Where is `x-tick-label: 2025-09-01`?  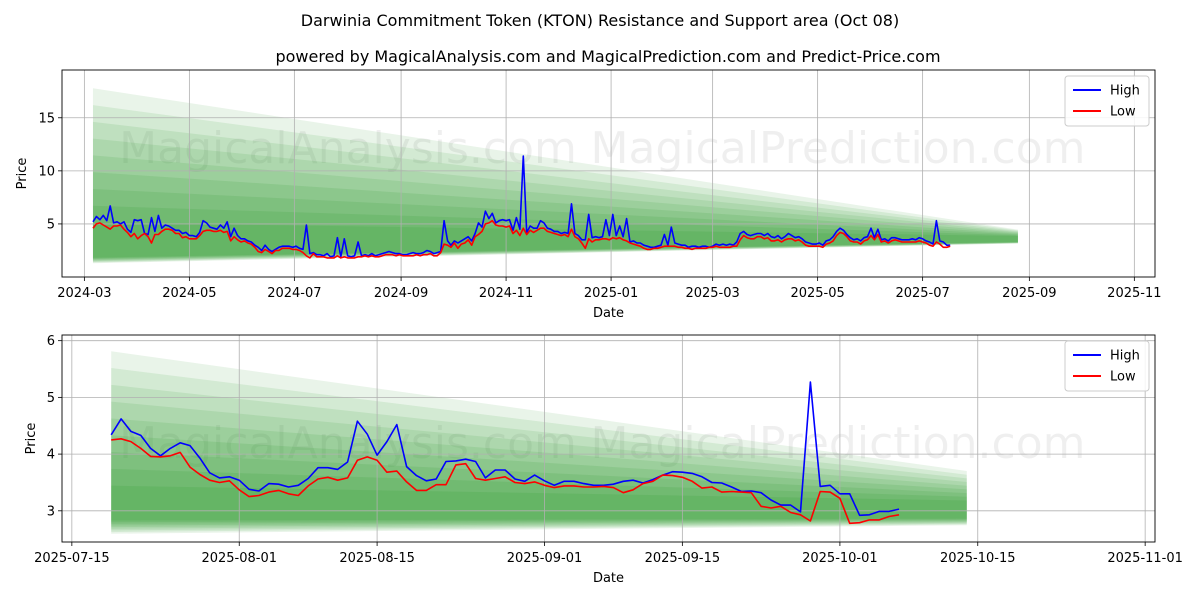
x-tick-label: 2025-09-01 is located at coordinates (545, 558).